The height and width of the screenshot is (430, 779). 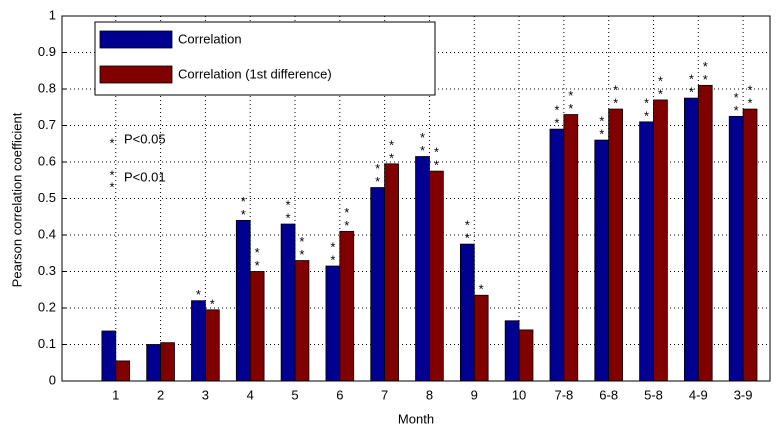 I want to click on y-tick-label: 0.5, so click(x=47, y=197).